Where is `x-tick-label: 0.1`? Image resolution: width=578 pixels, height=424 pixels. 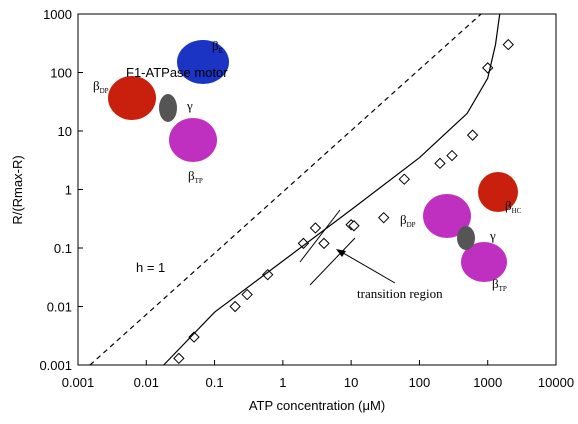
x-tick-label: 0.1 is located at coordinates (215, 382).